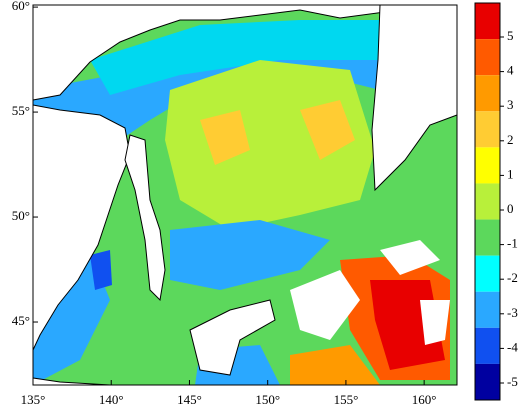  I want to click on colorbar-label: -1, so click(512, 243).